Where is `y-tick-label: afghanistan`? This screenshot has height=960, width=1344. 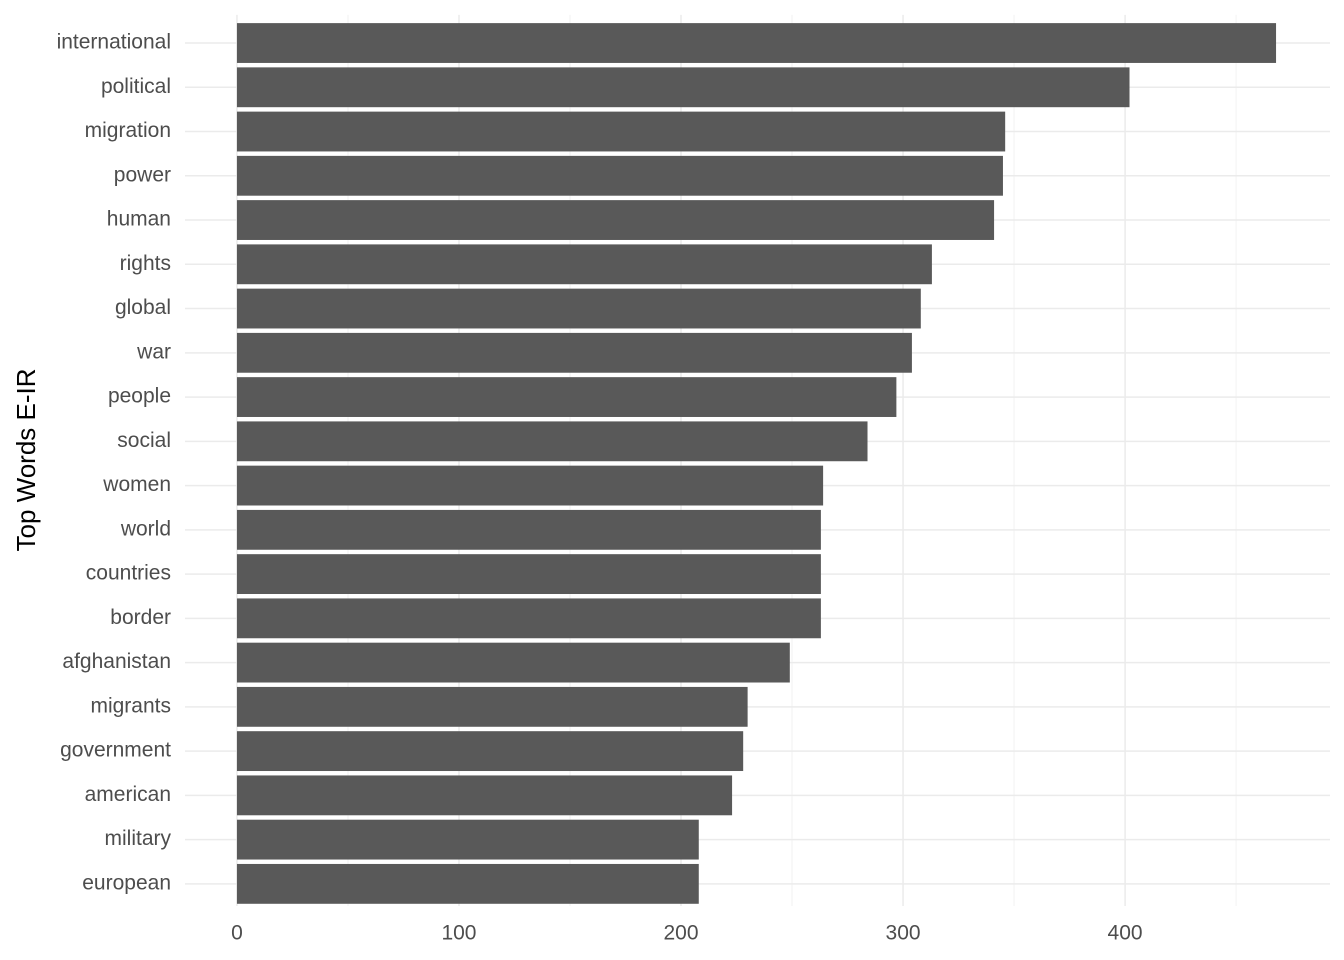 y-tick-label: afghanistan is located at coordinates (116, 661).